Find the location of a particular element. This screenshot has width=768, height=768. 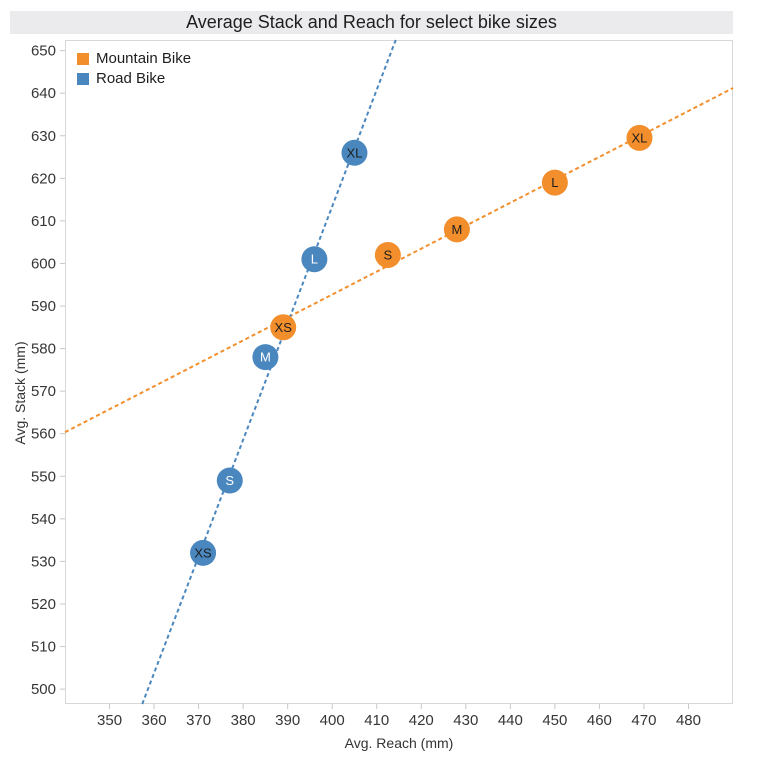

y-tick-label-640: 640 is located at coordinates (43, 93).